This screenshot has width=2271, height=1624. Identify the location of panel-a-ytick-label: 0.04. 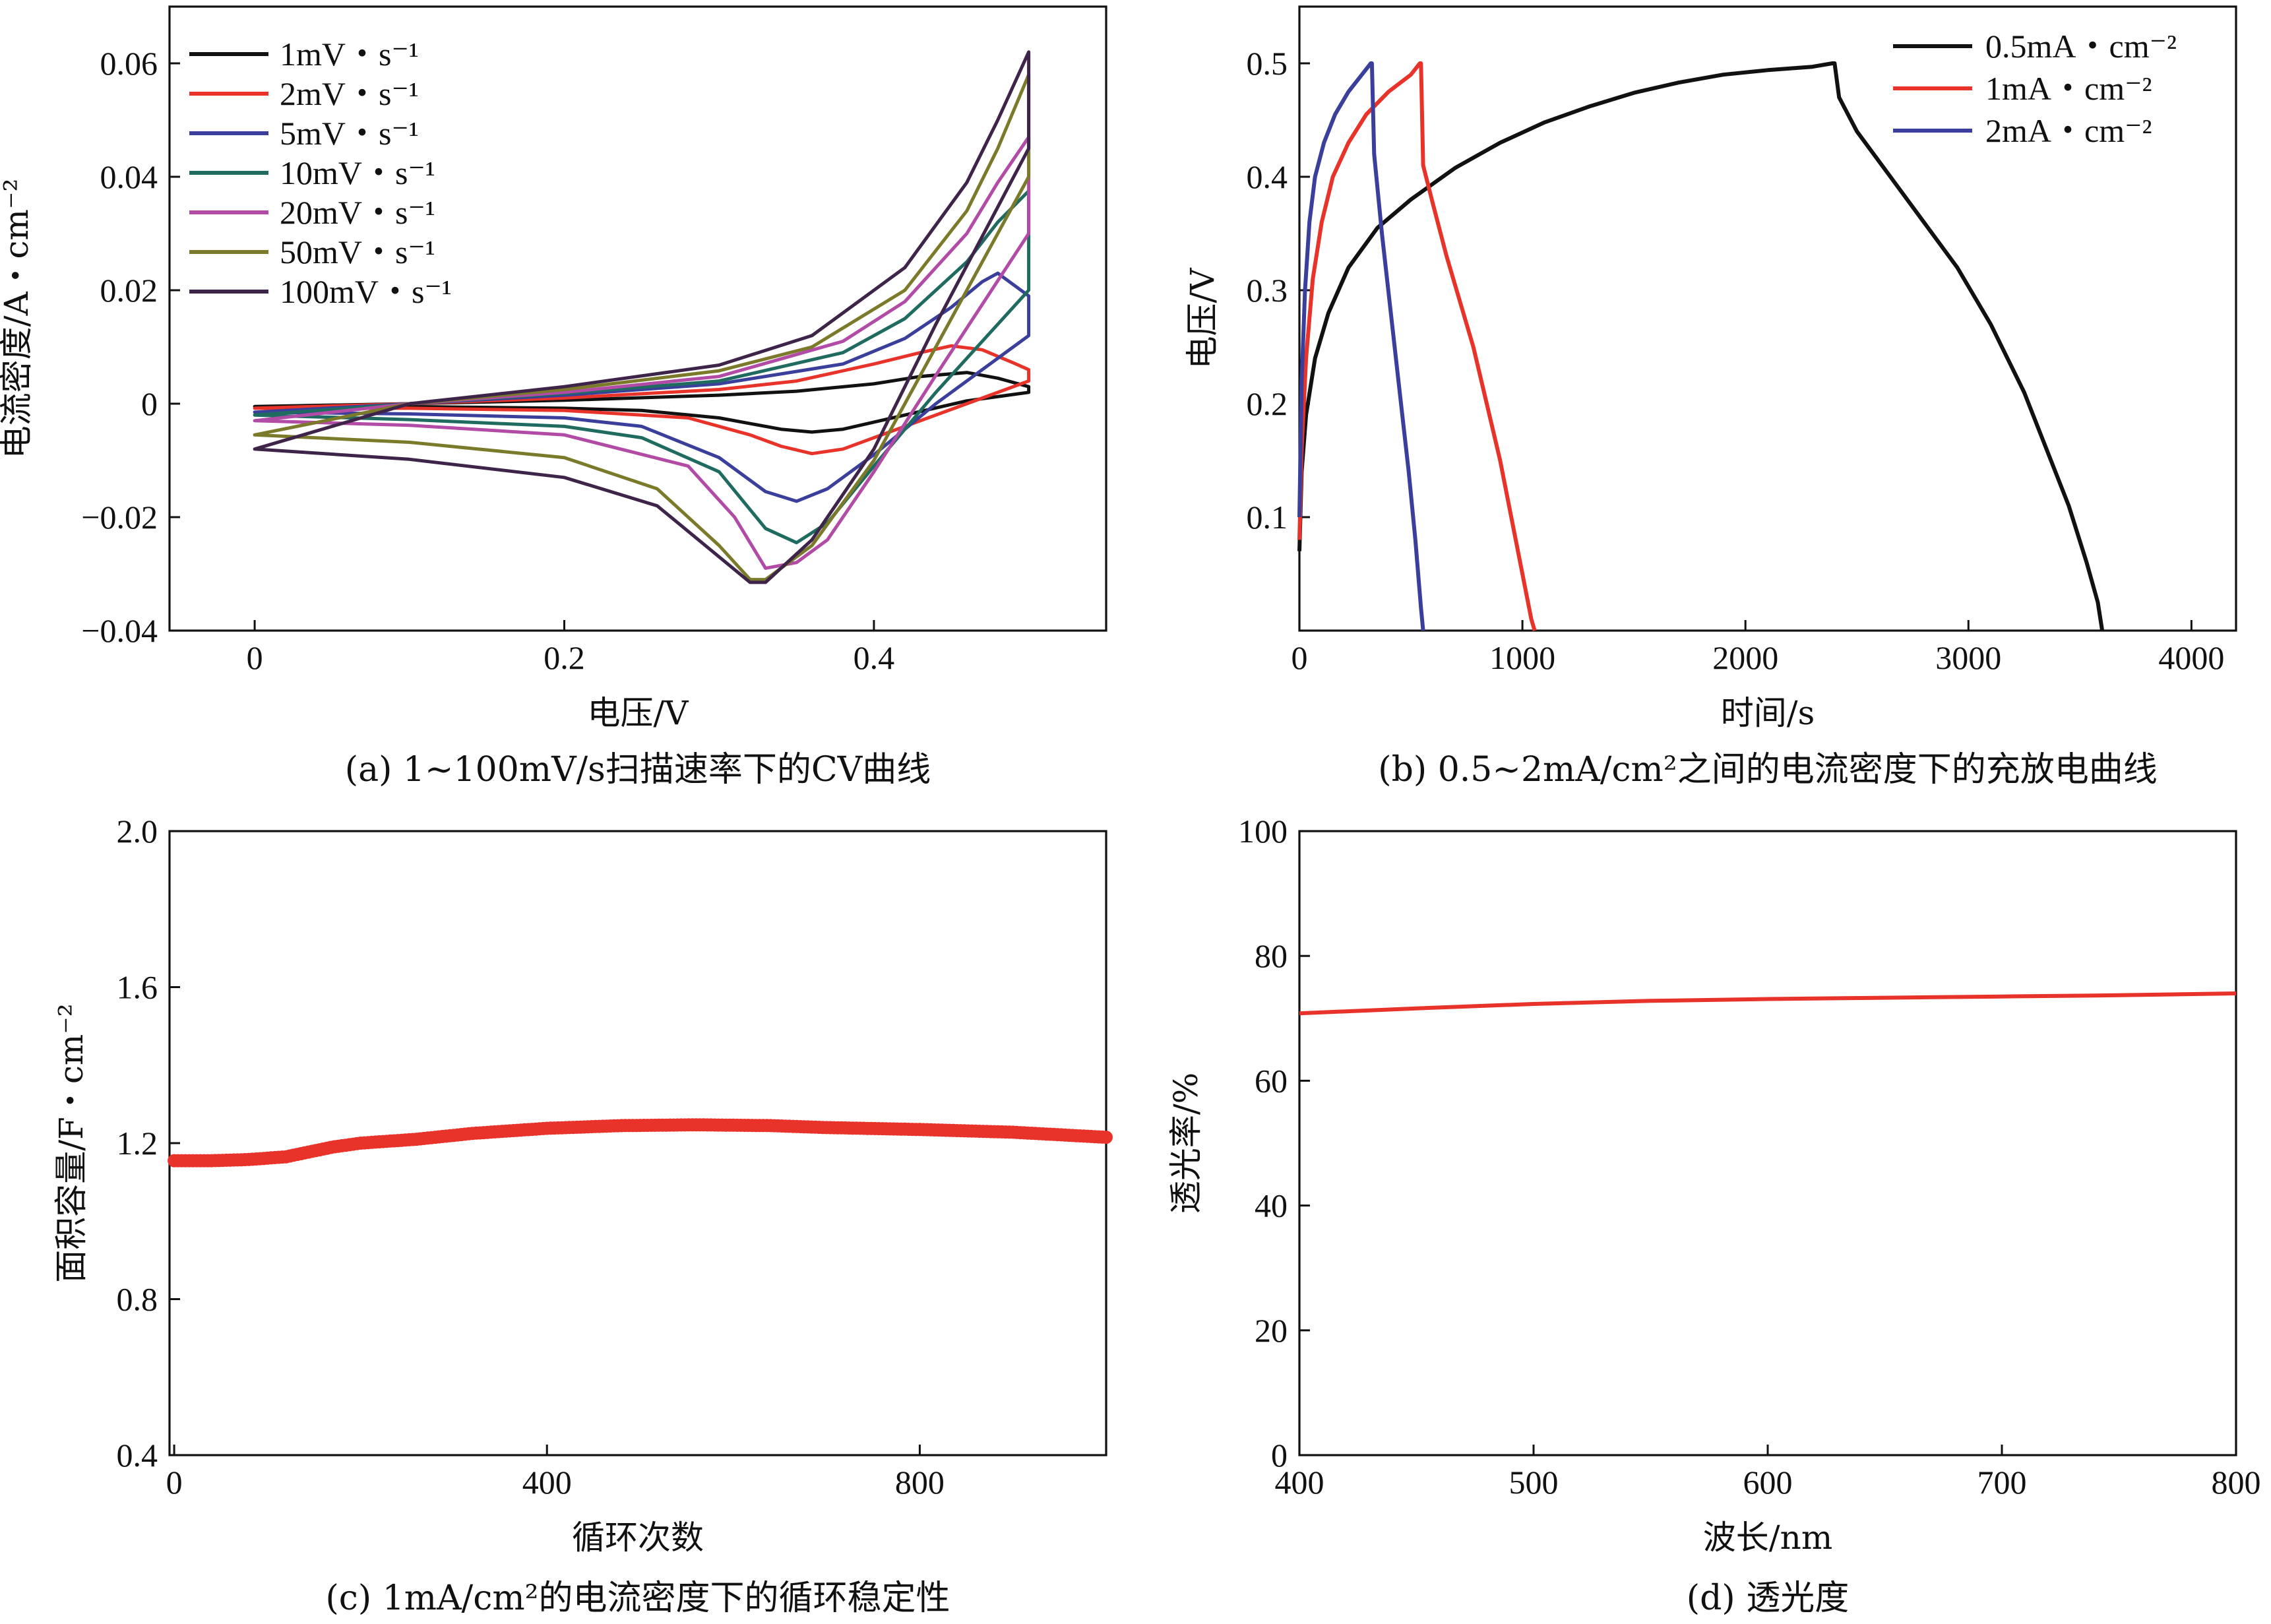
(129, 176).